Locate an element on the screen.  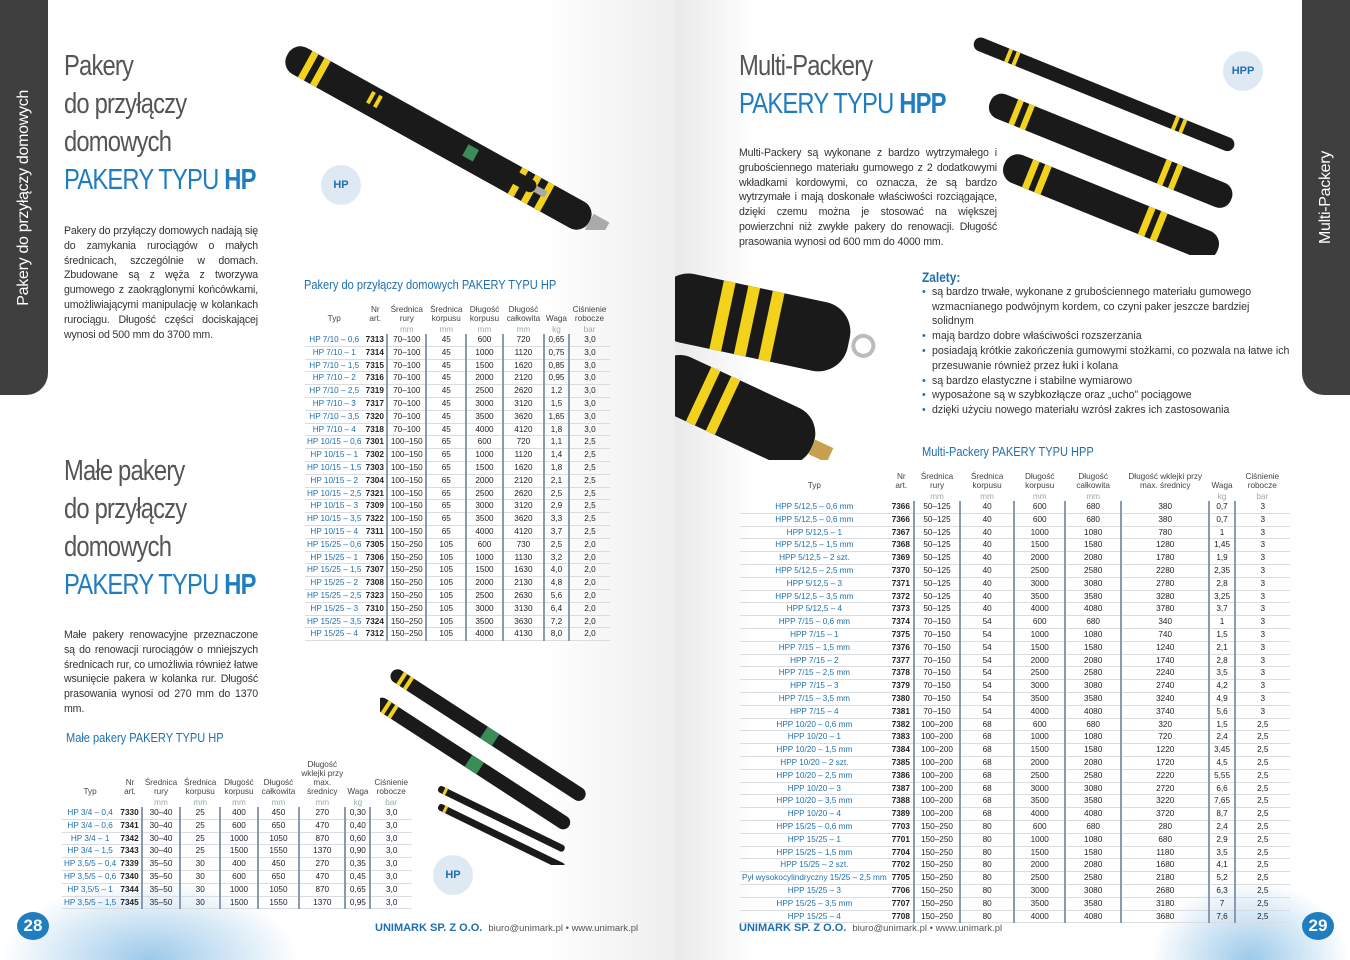
article-number-cell: 7330 is located at coordinates (130, 813).